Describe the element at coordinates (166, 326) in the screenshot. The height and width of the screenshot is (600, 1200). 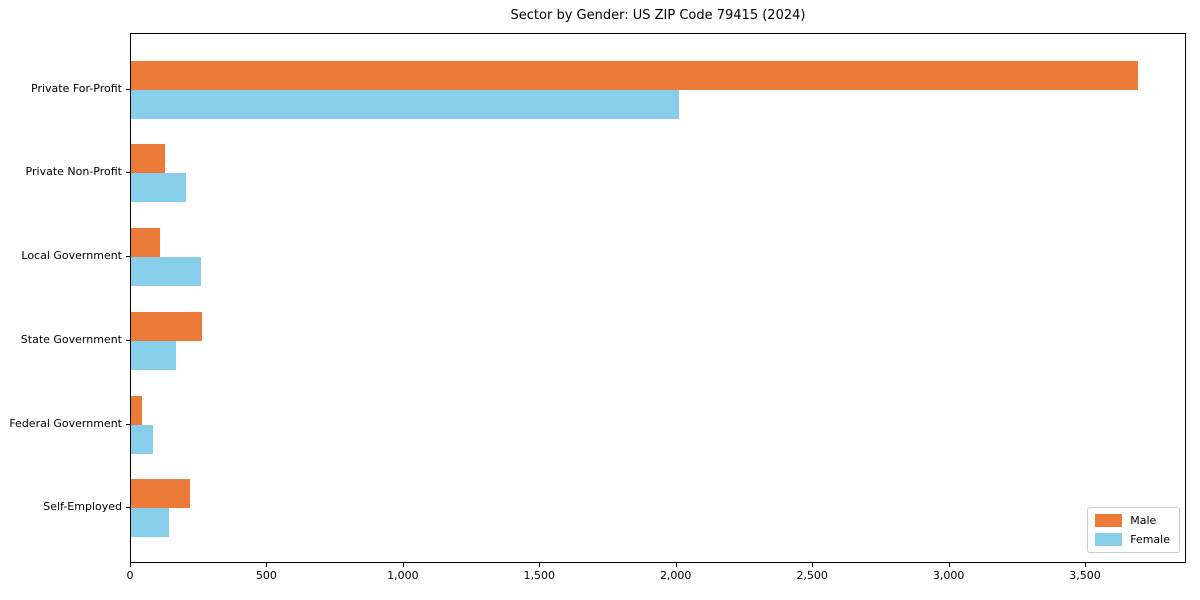
I see `bar-male-state-government` at that location.